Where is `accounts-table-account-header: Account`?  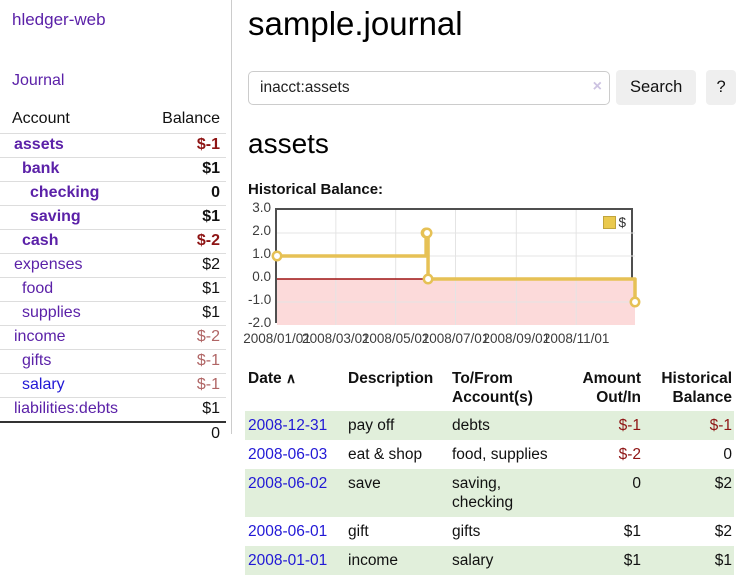 accounts-table-account-header: Account is located at coordinates (41, 118).